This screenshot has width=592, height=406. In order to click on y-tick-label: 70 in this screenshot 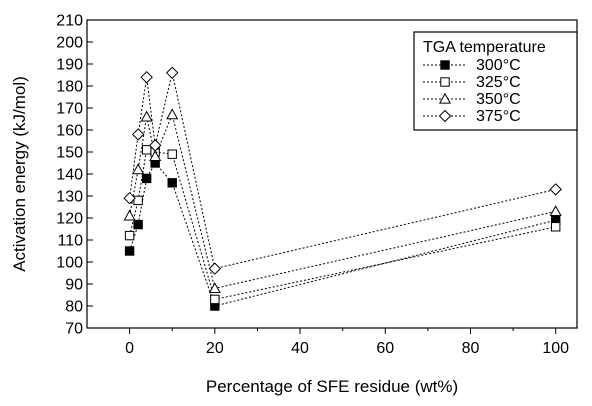, I will do `click(74, 329)`.